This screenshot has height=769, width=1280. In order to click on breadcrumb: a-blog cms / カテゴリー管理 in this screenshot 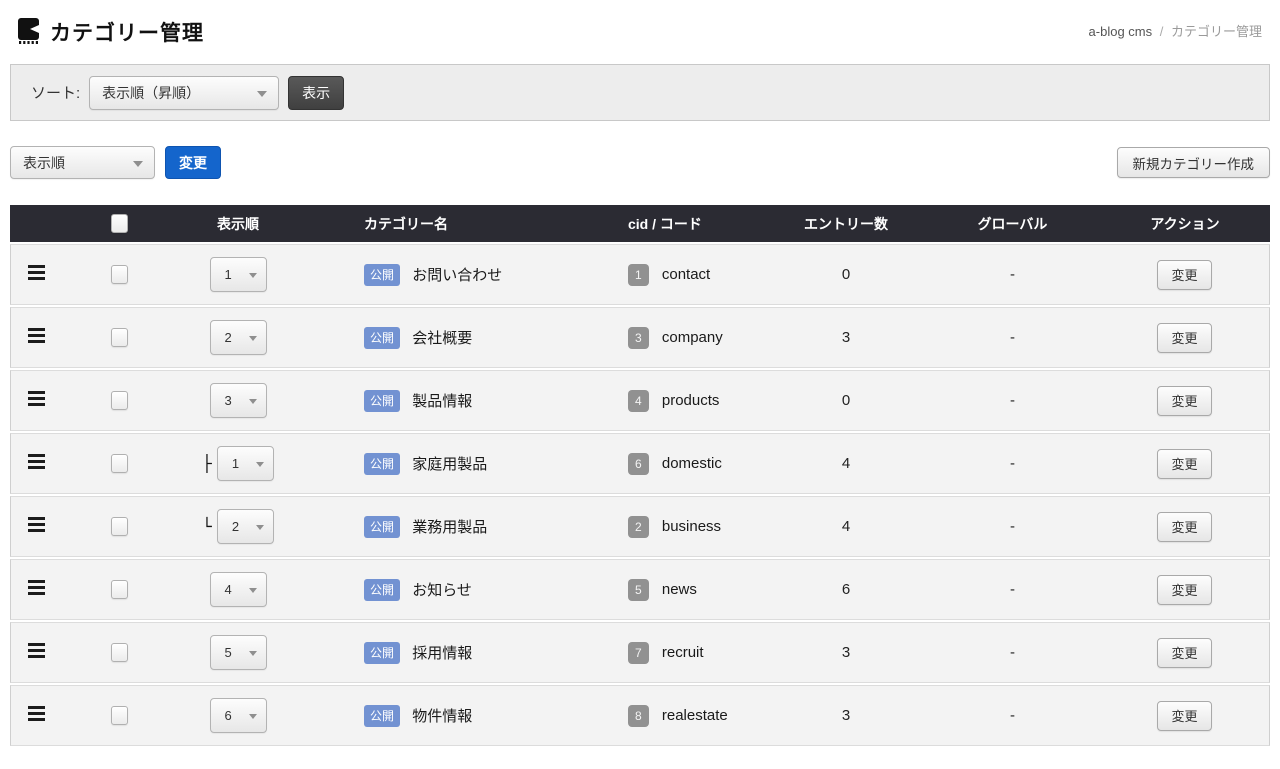, I will do `click(1175, 30)`.